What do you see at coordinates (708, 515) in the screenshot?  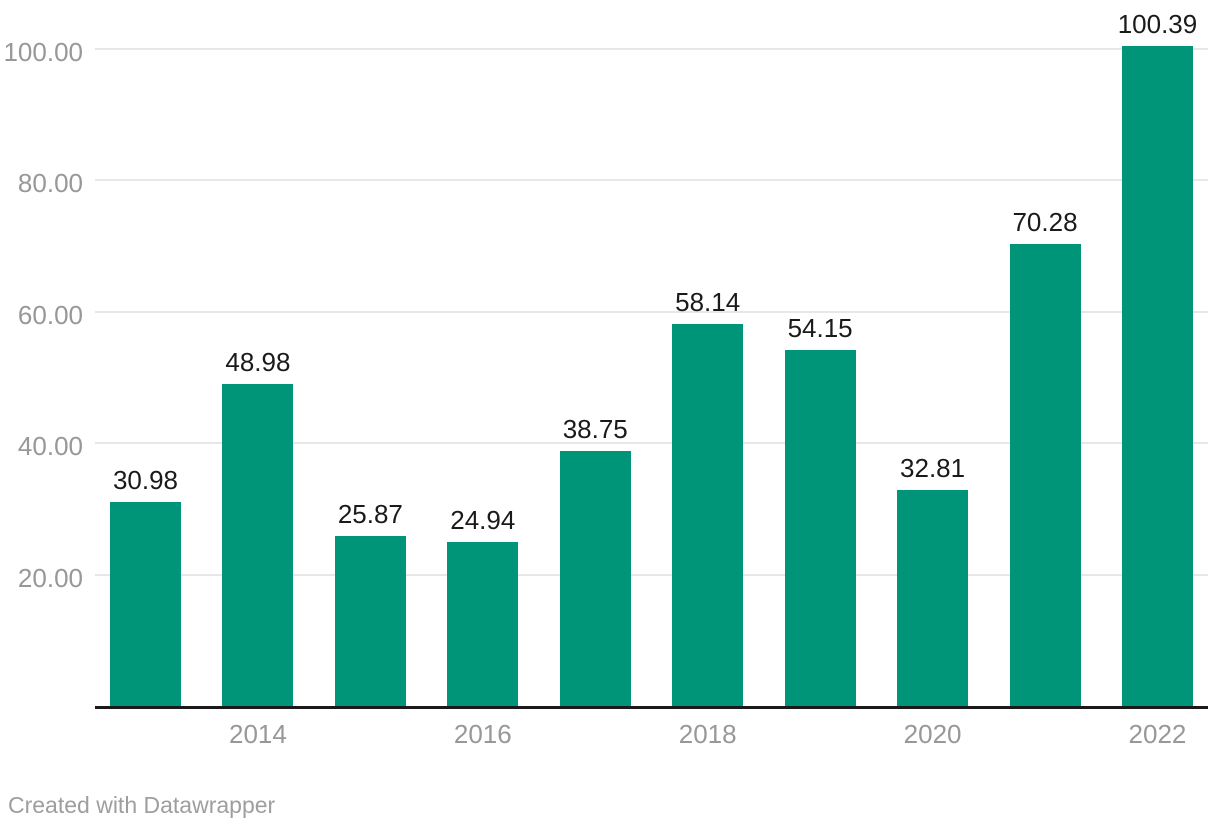 I see `bar-2018` at bounding box center [708, 515].